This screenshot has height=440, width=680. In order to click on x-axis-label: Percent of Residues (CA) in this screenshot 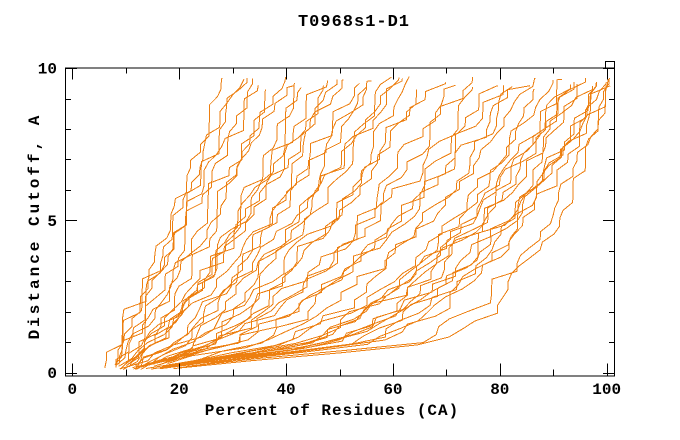, I will do `click(332, 411)`.